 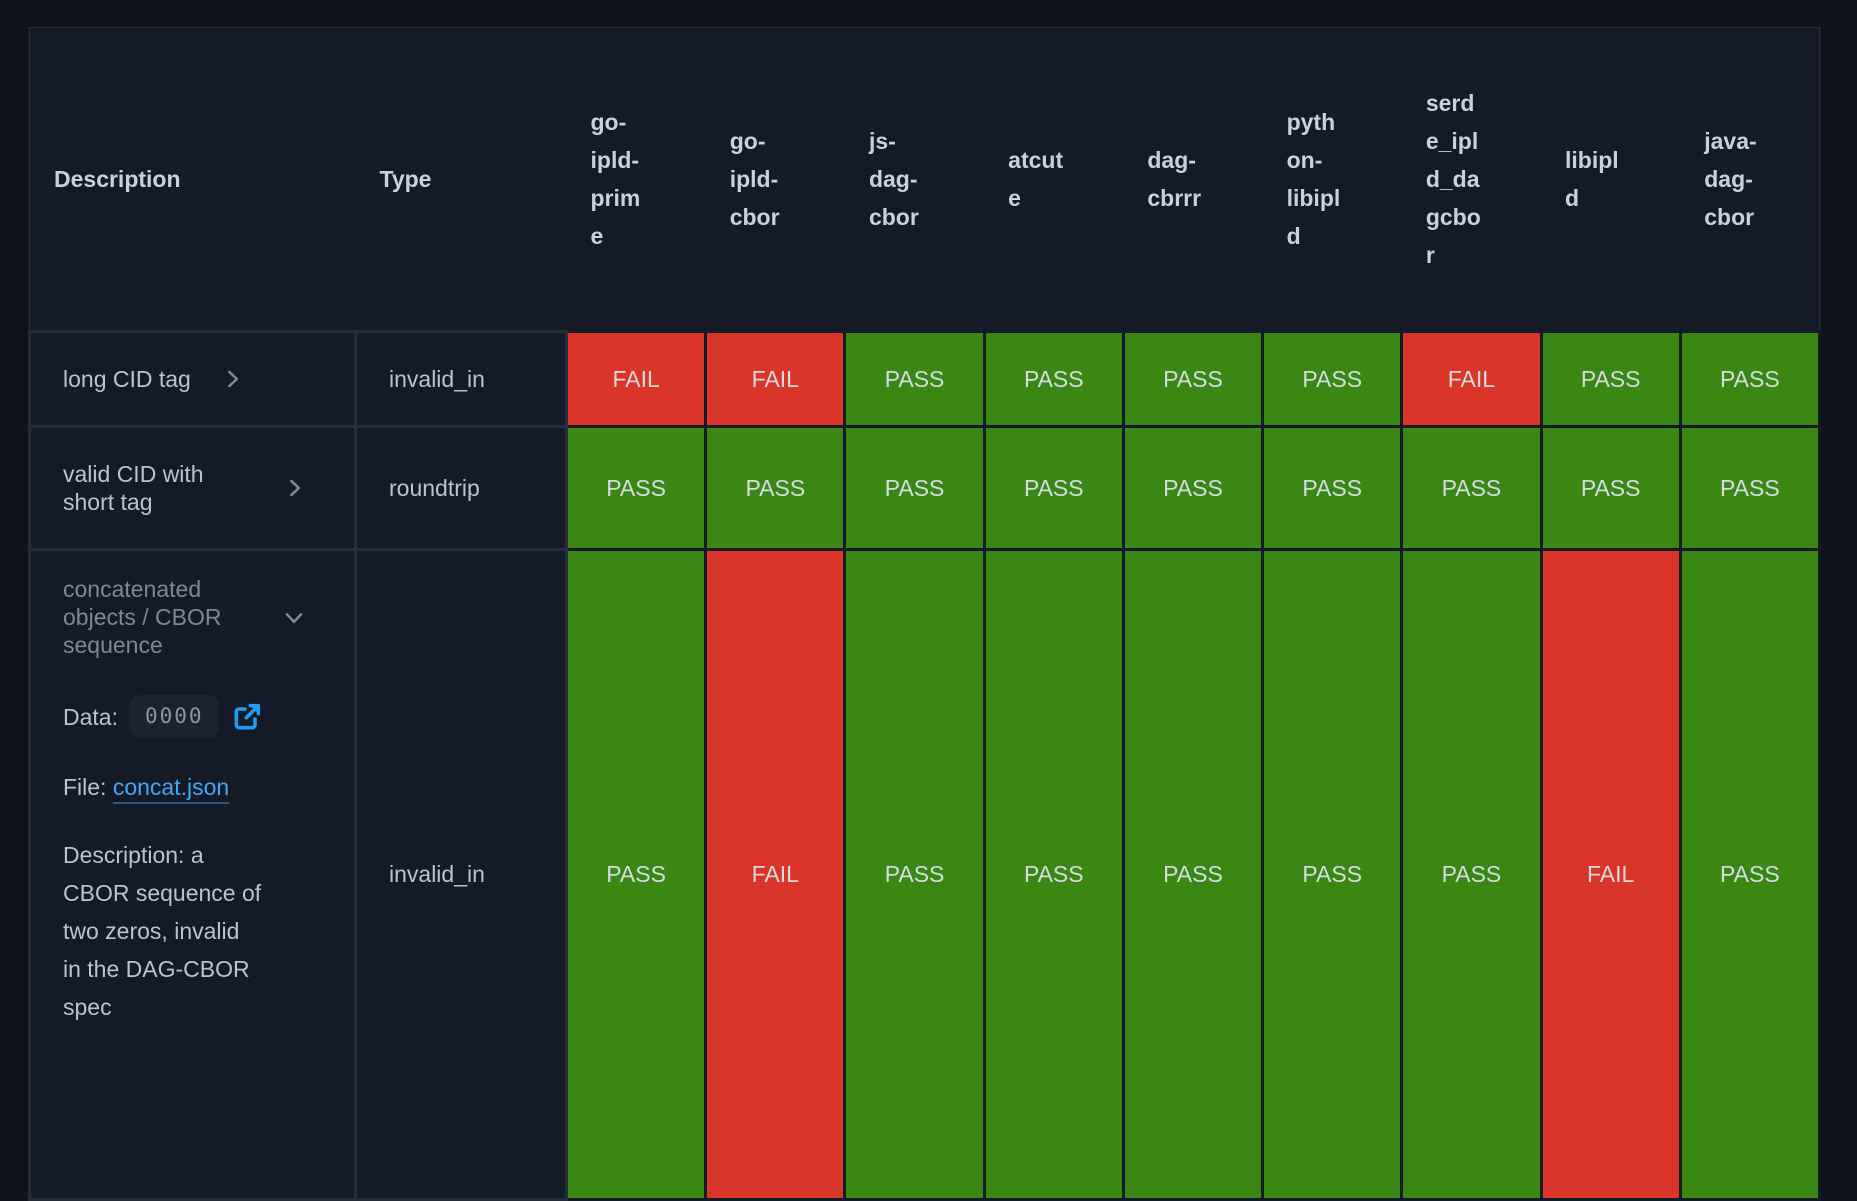 I want to click on description-cell: valid CID with short tag, so click(x=192, y=488).